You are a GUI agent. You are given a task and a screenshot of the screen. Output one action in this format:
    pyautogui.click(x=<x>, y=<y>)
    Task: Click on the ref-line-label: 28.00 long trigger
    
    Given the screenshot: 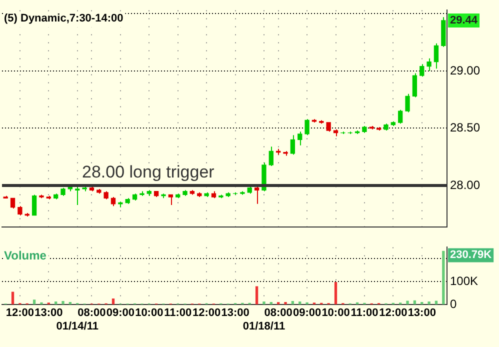 What is the action you would take?
    pyautogui.click(x=148, y=172)
    